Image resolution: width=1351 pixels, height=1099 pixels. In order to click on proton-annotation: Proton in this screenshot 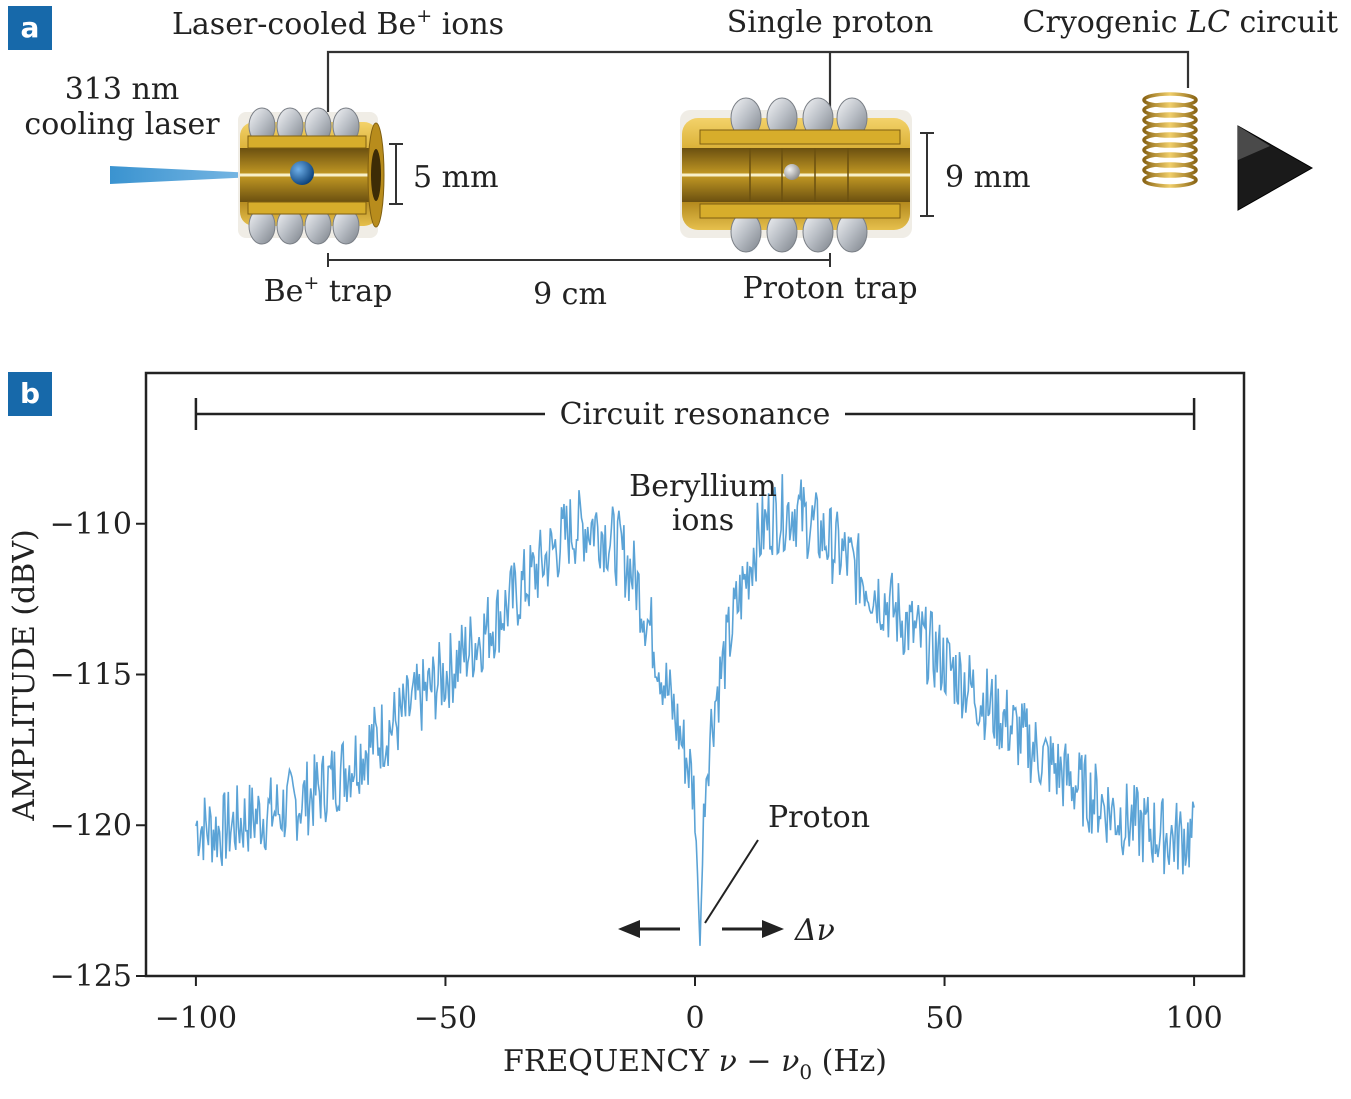, I will do `click(819, 817)`.